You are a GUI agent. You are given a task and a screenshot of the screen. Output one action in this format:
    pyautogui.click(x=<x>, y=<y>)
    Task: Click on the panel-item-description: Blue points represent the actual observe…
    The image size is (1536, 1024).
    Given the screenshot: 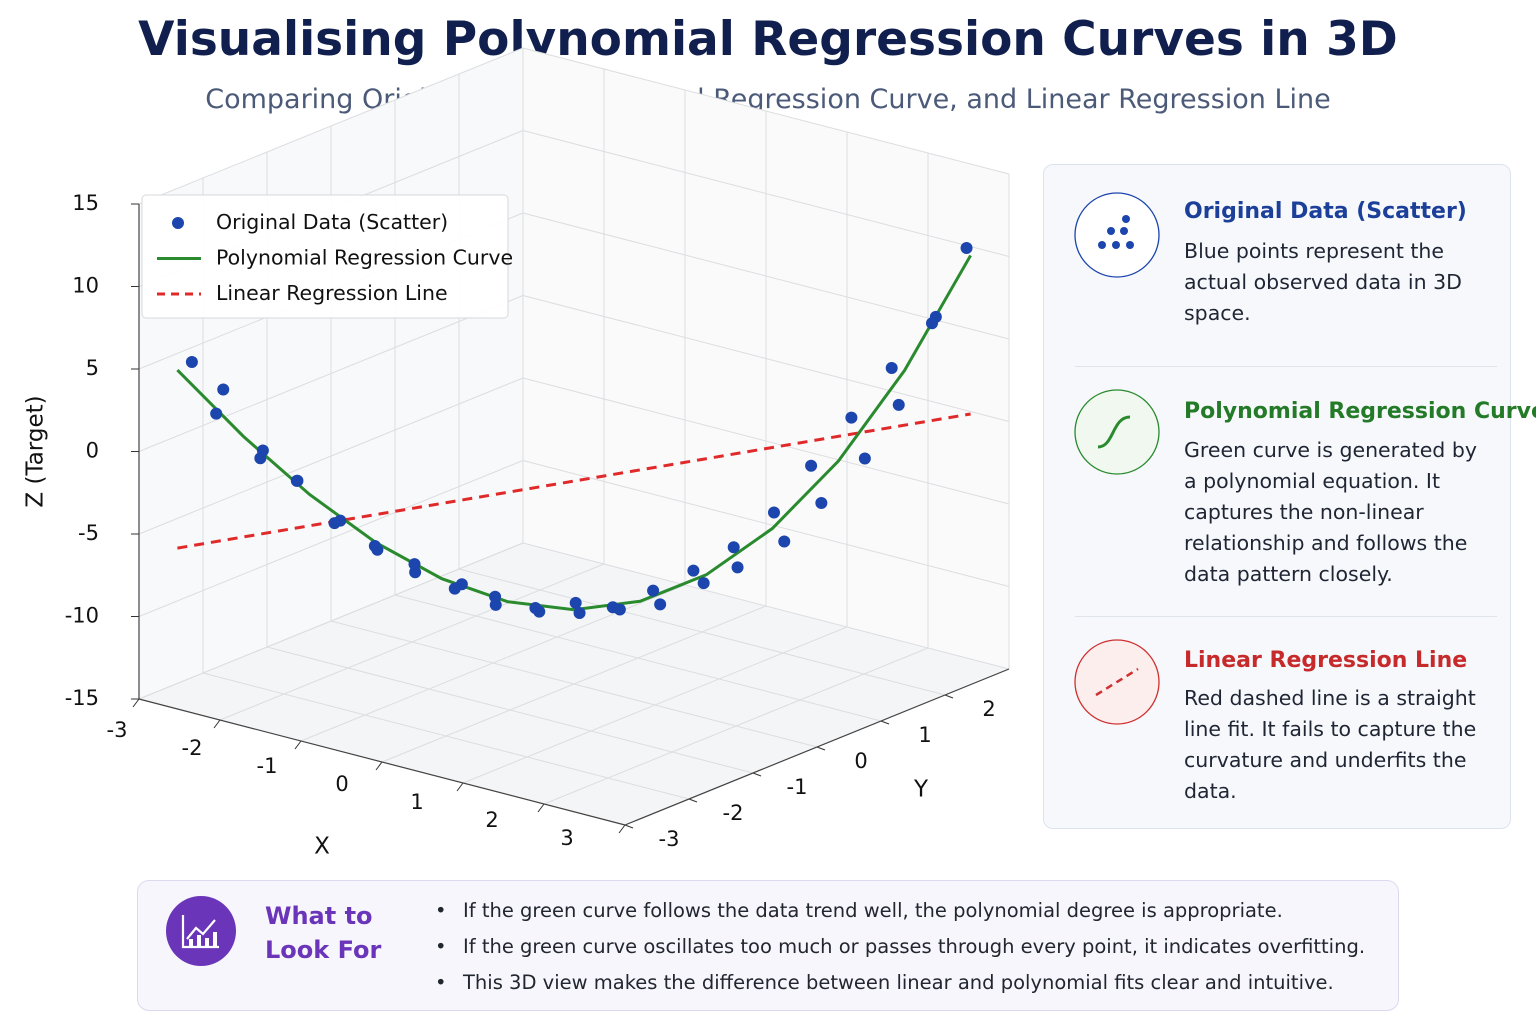 What is the action you would take?
    pyautogui.click(x=1323, y=282)
    